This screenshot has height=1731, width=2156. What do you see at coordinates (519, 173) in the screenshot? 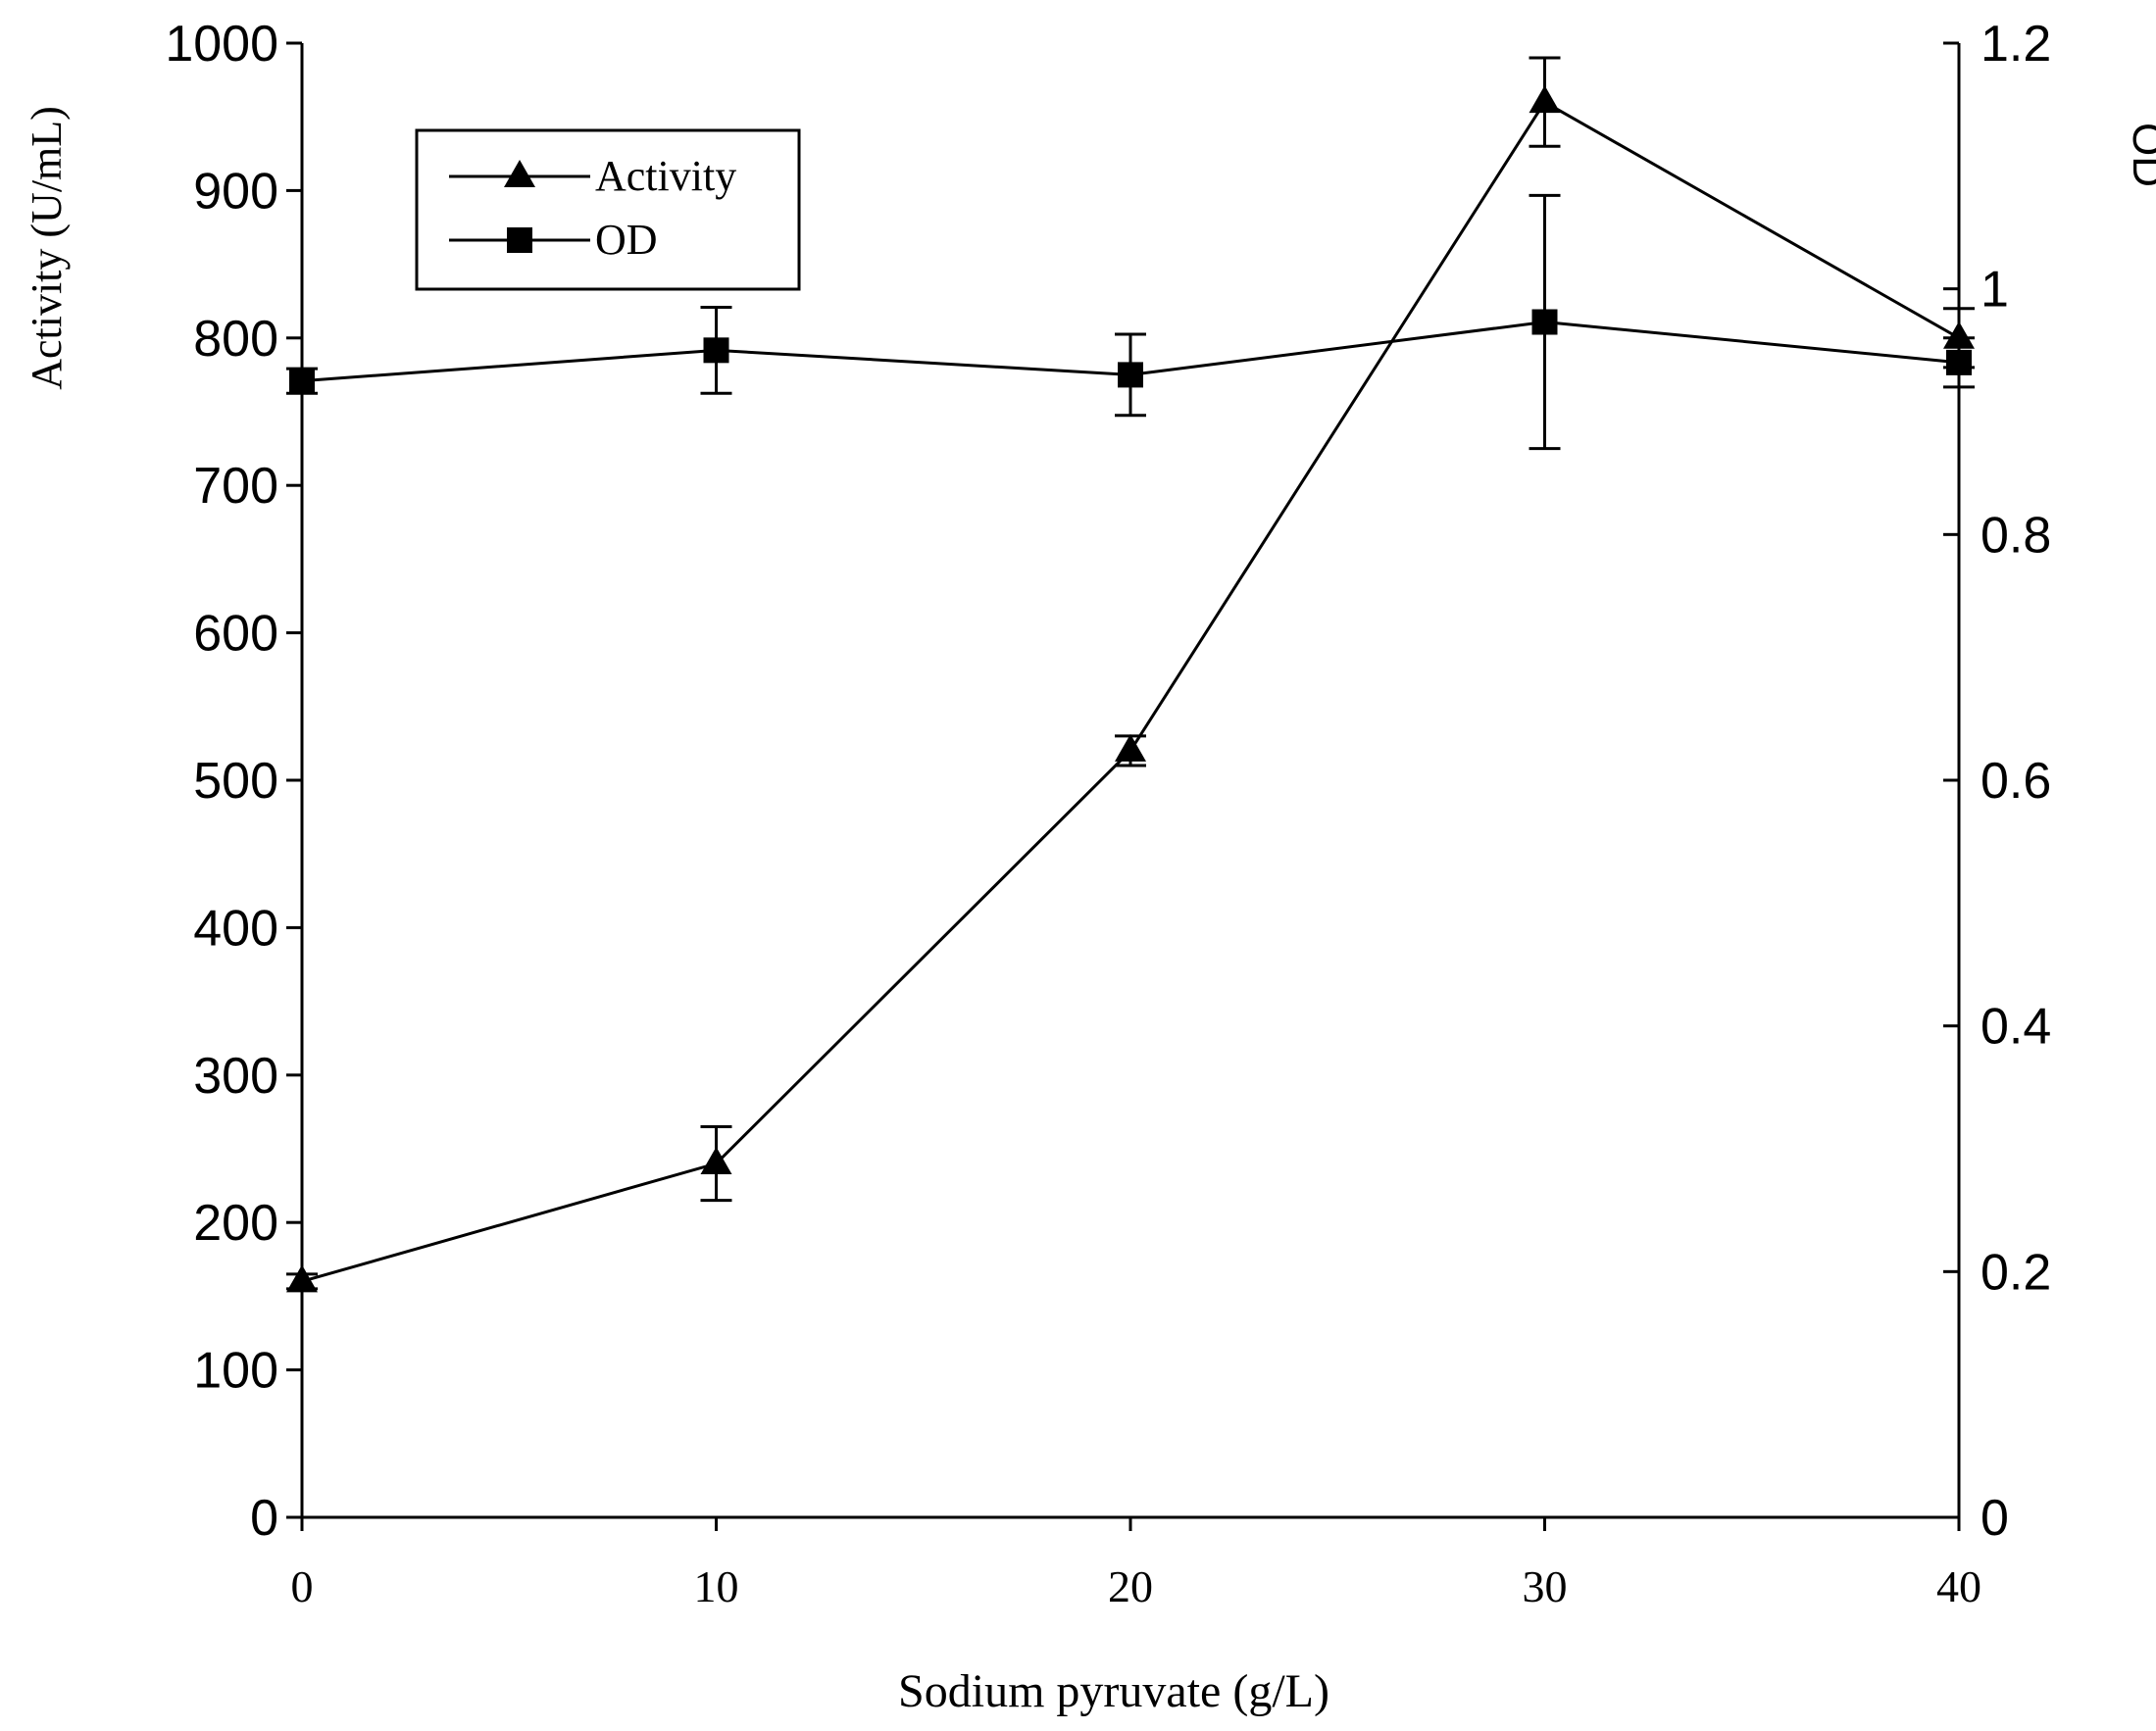
I see `legend-marker-triangle` at bounding box center [519, 173].